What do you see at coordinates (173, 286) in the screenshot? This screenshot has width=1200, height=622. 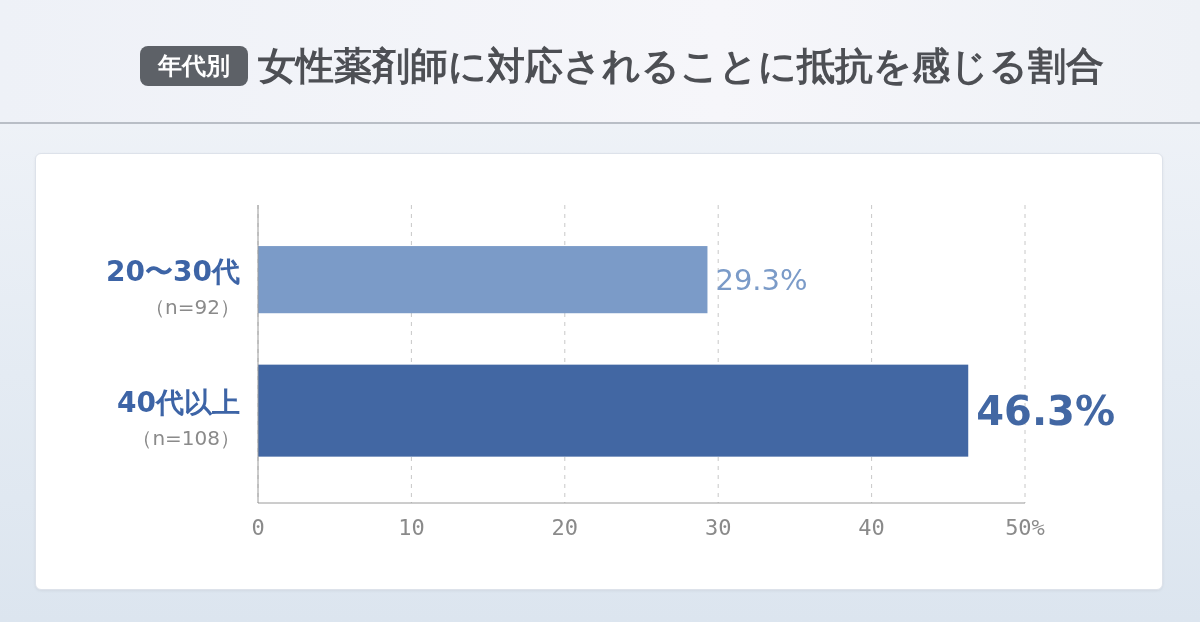 I see `y-tick-label: 20〜30代（n=92）` at bounding box center [173, 286].